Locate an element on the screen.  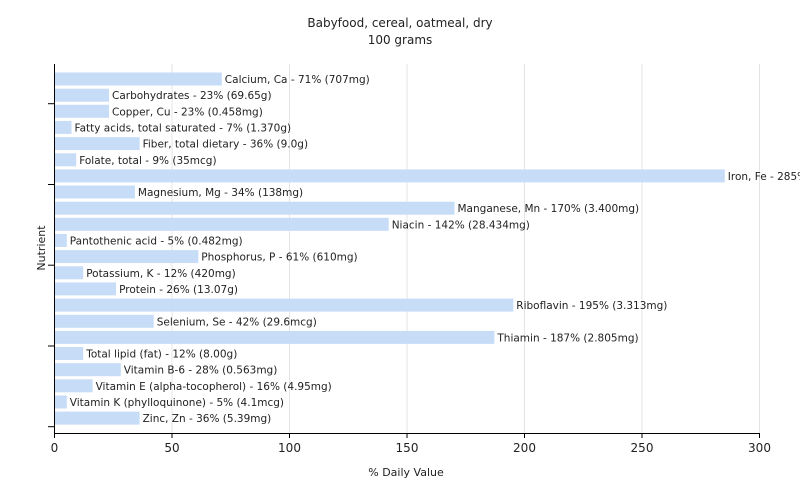
bar-label: Vitamin B-6 - 28% (0.563mg) is located at coordinates (201, 371).